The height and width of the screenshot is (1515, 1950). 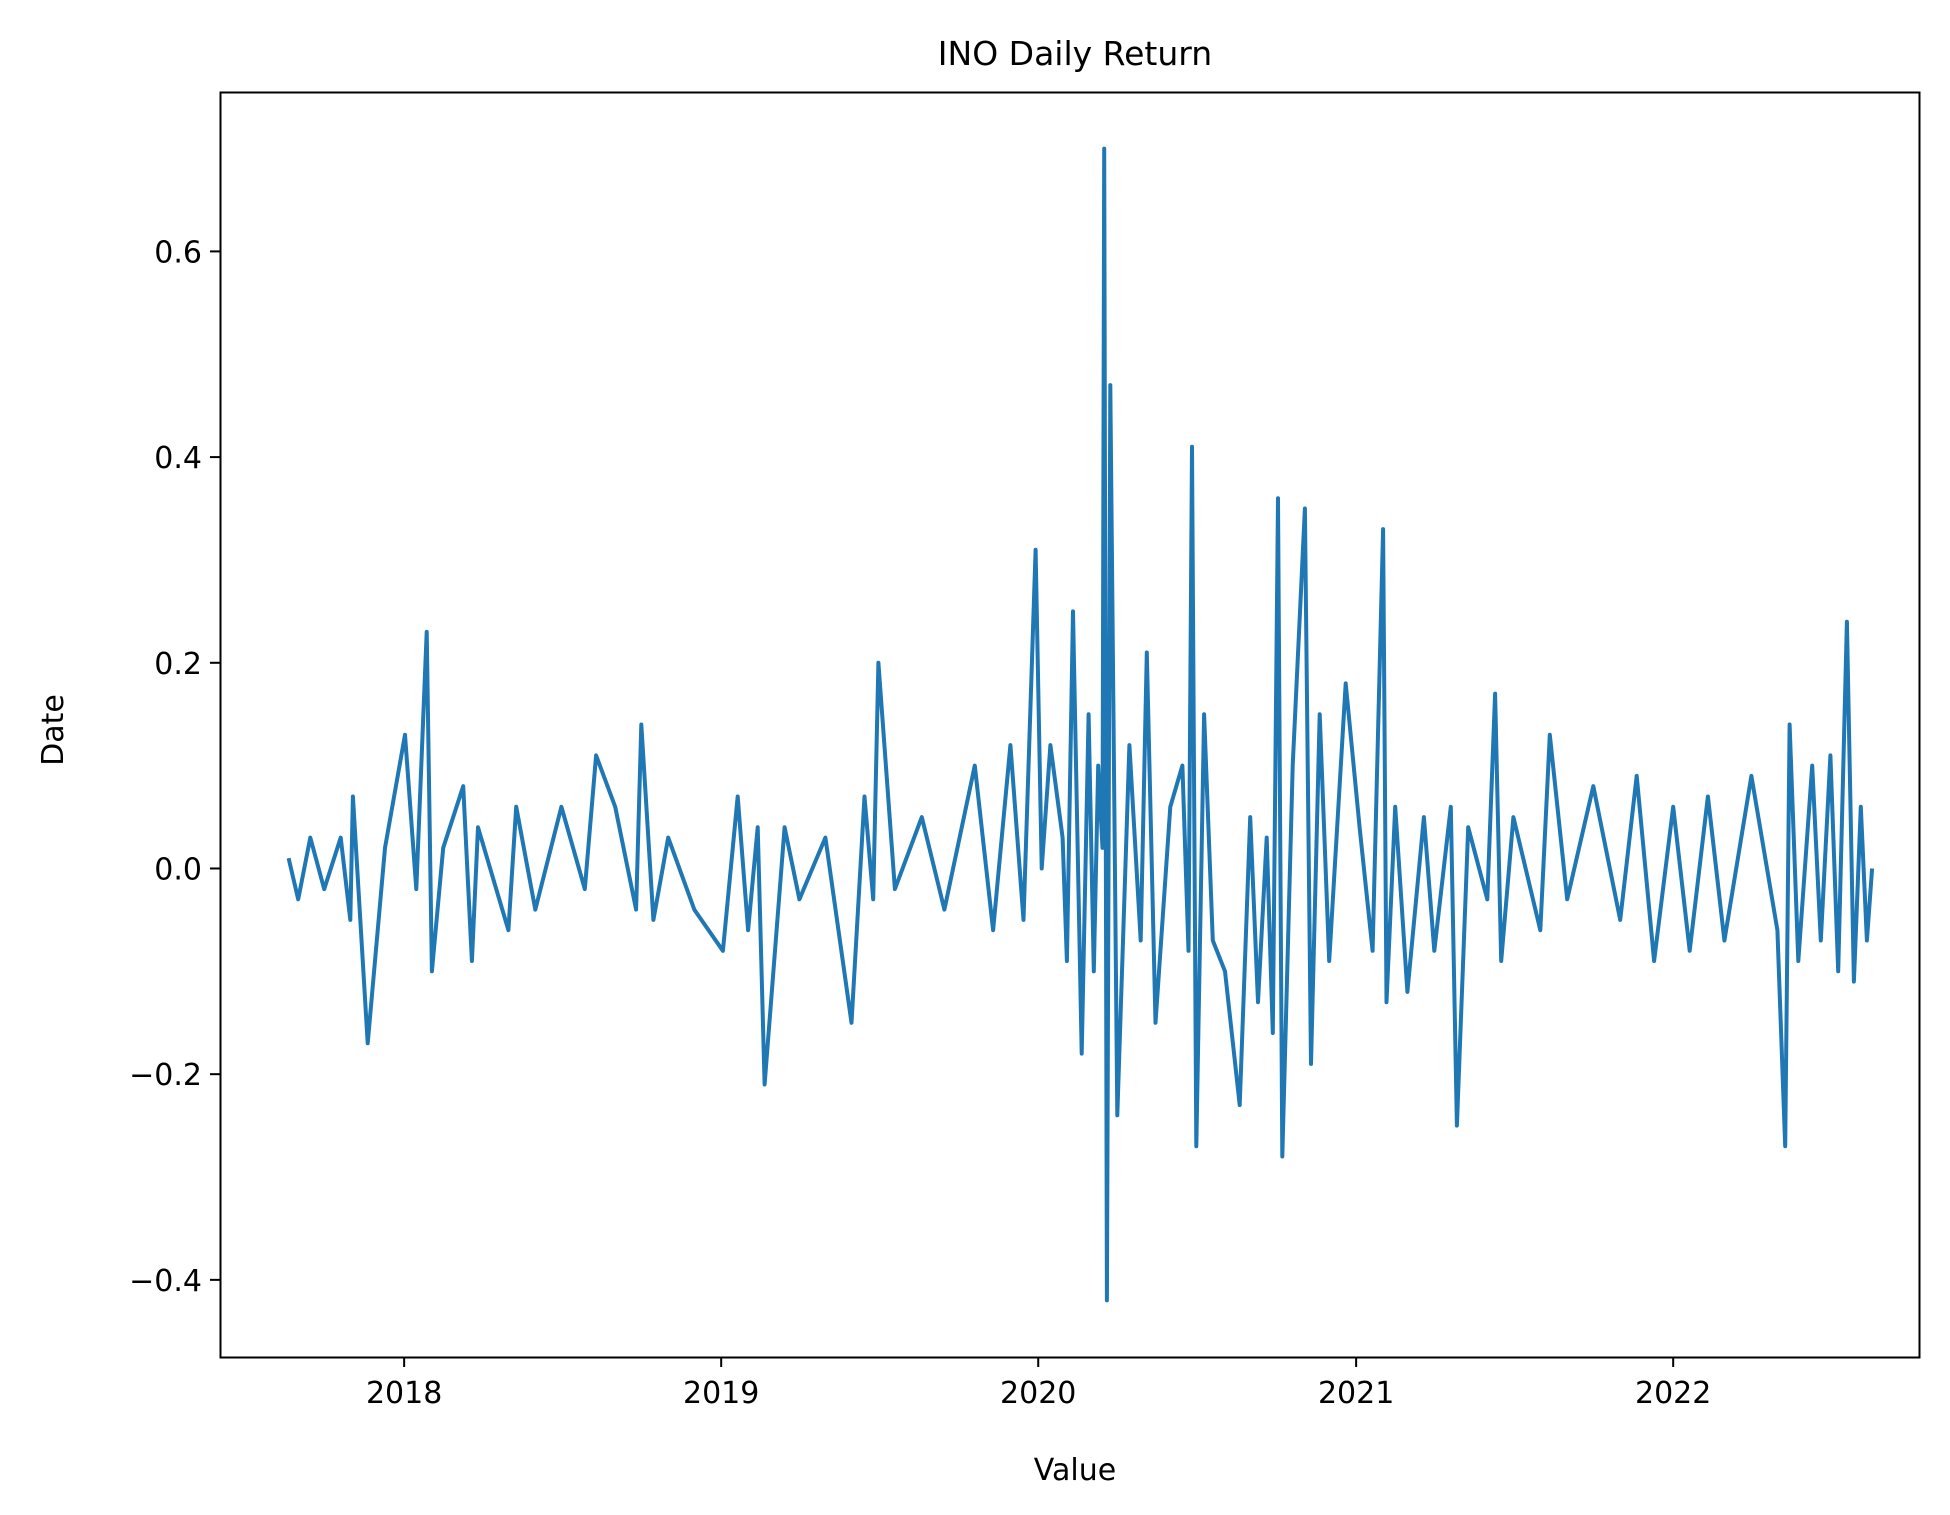 I want to click on x-axis-ticks: 2018 2019 2020 2021 2022, so click(x=1038, y=1384).